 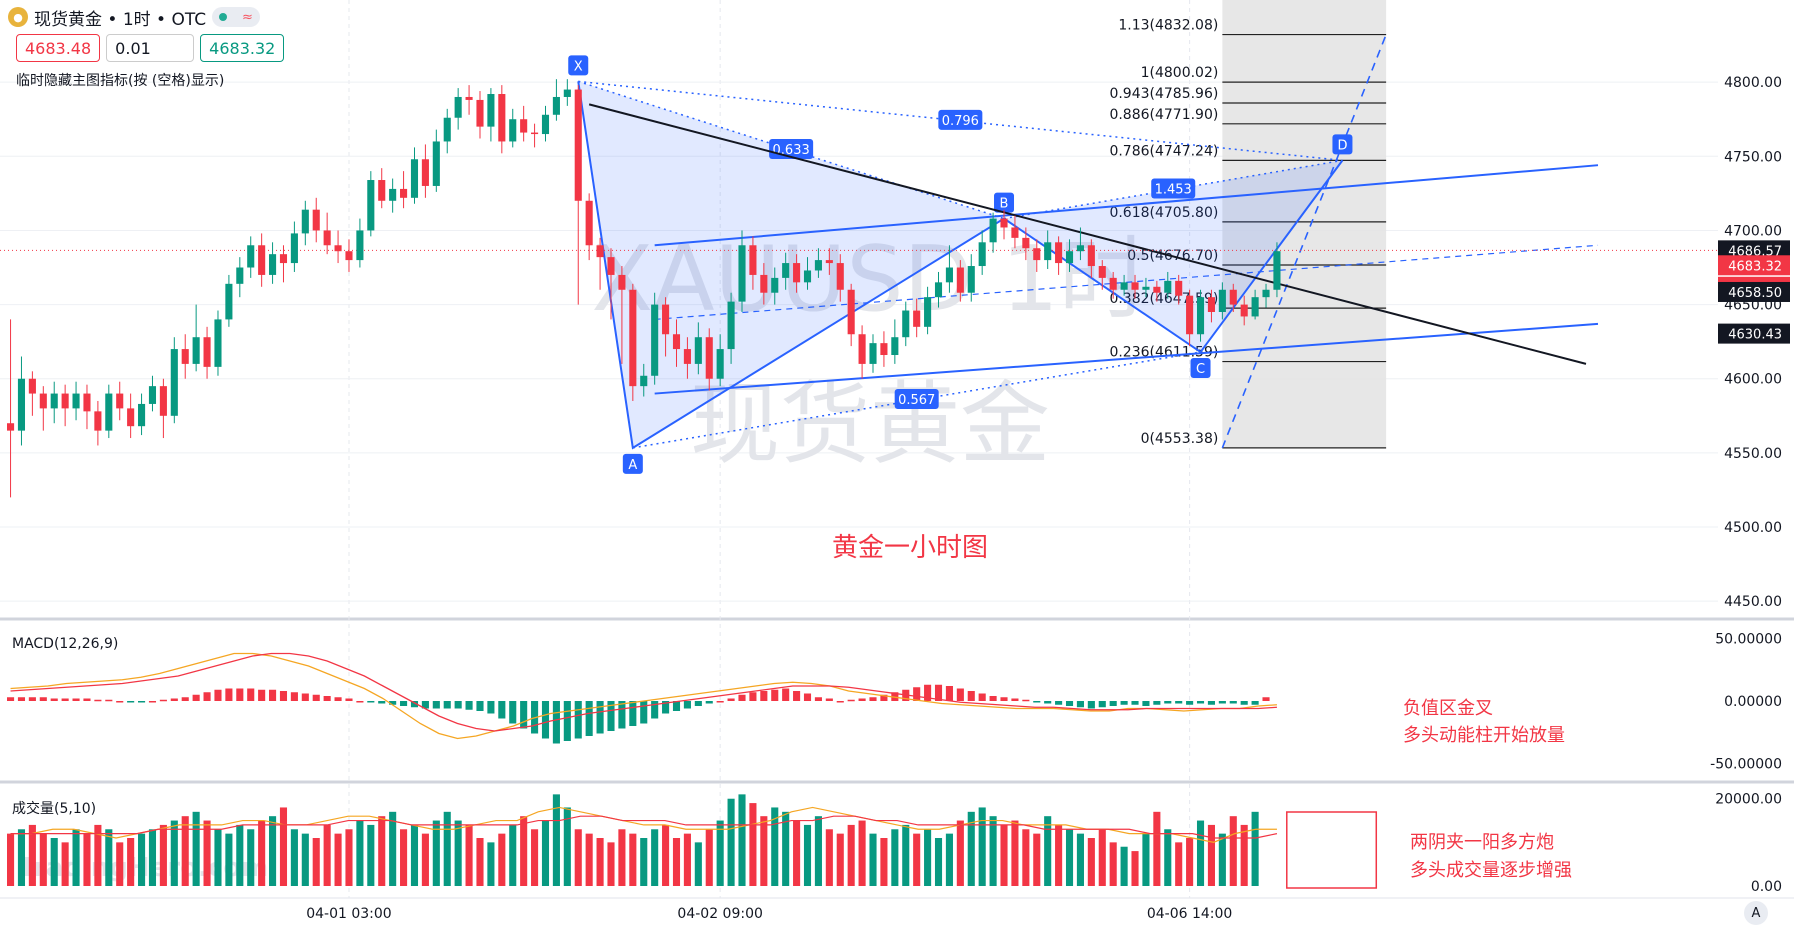 I want to click on time-tick-label: 04-02 09:00, so click(x=719, y=914).